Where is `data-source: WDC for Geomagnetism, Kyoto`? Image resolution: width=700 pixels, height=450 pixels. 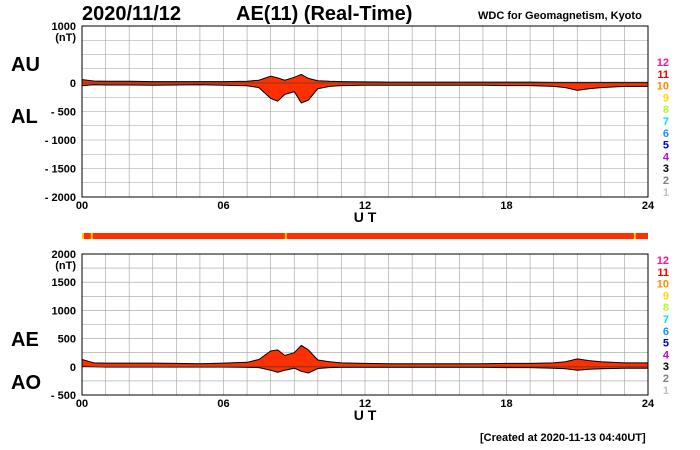 data-source: WDC for Geomagnetism, Kyoto is located at coordinates (560, 16).